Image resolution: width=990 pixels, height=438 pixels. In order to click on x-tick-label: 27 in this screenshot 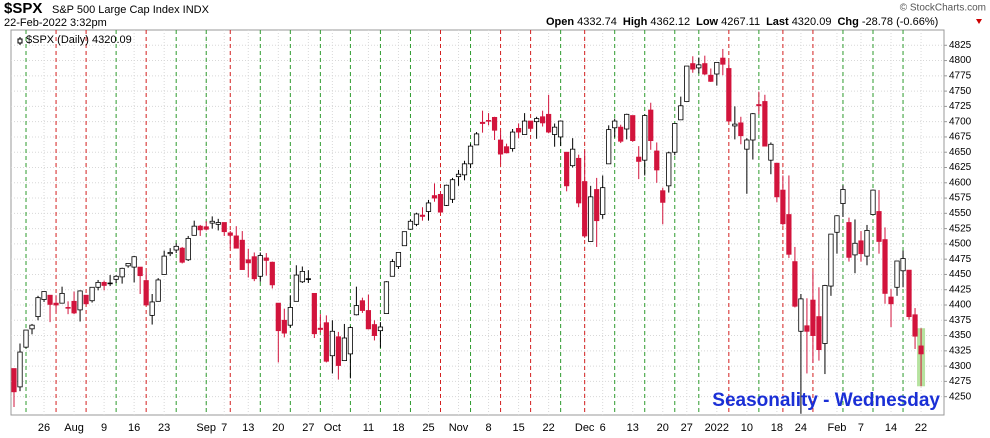, I will do `click(308, 428)`.